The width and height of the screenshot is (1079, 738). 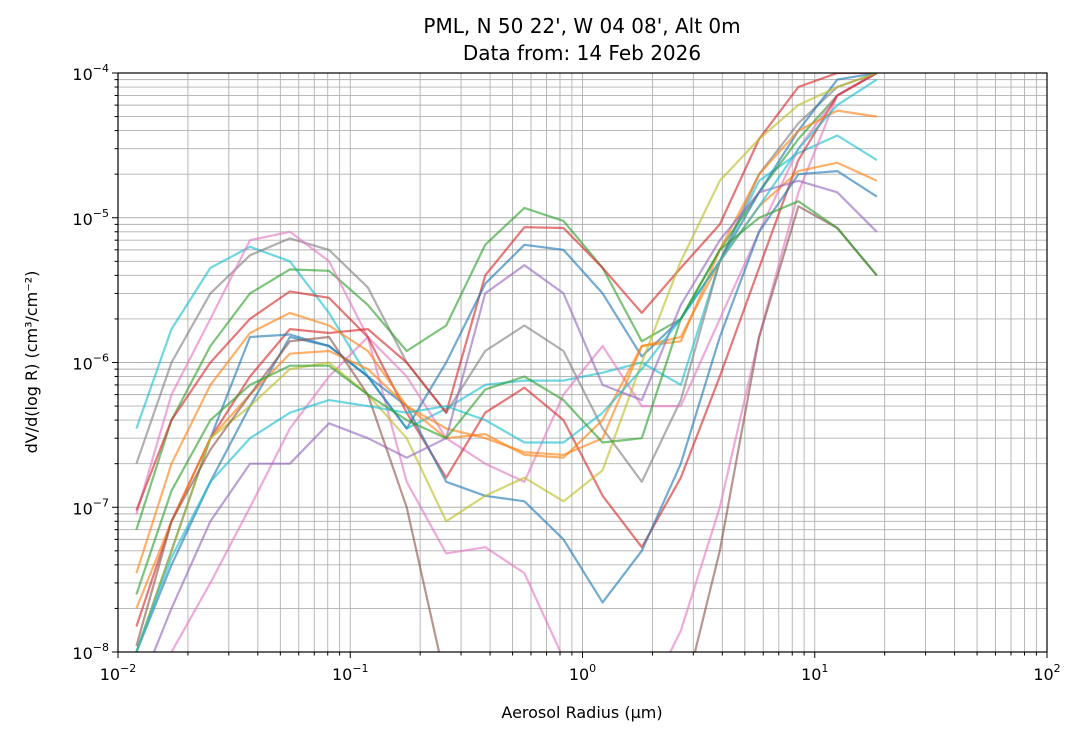 What do you see at coordinates (1046, 673) in the screenshot?
I see `x-tick-label: 10²` at bounding box center [1046, 673].